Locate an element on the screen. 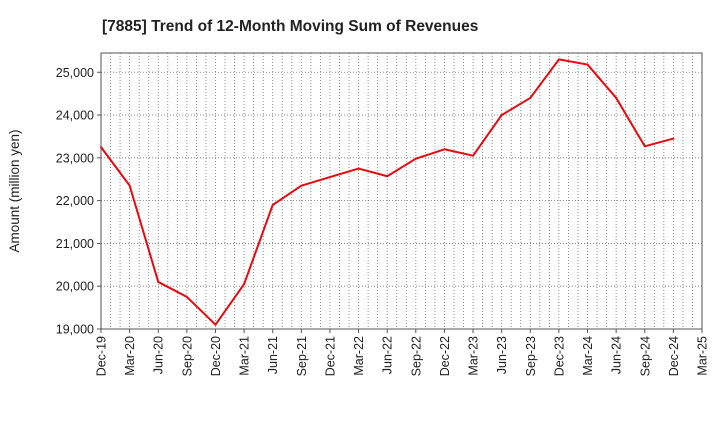  y-tick-label: 24,000 is located at coordinates (75, 116).